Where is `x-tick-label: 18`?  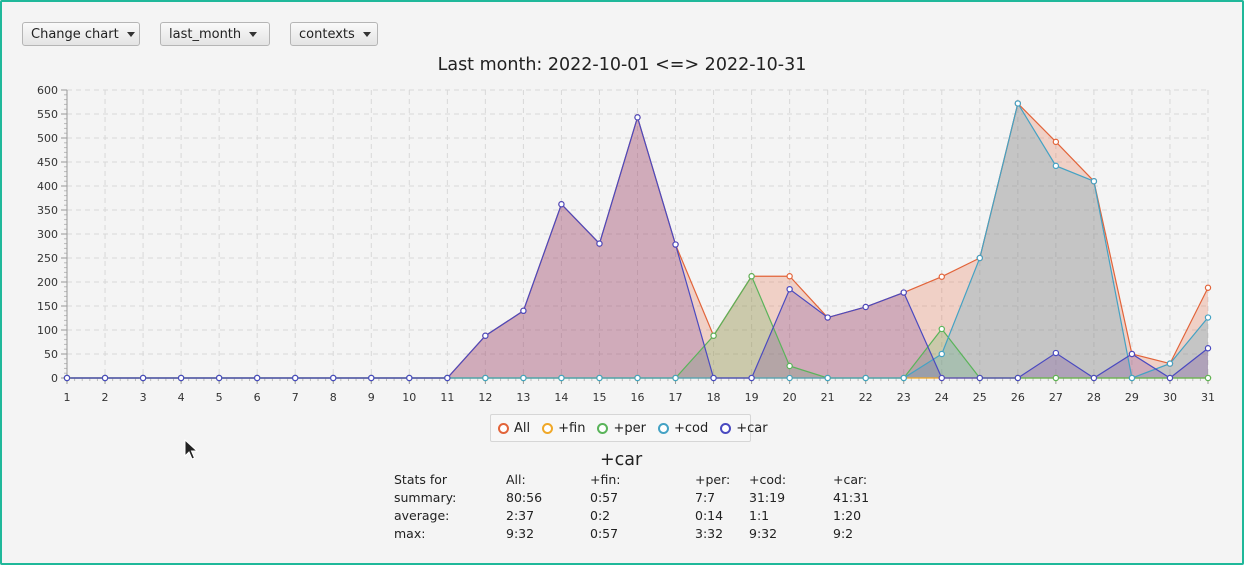 x-tick-label: 18 is located at coordinates (714, 397).